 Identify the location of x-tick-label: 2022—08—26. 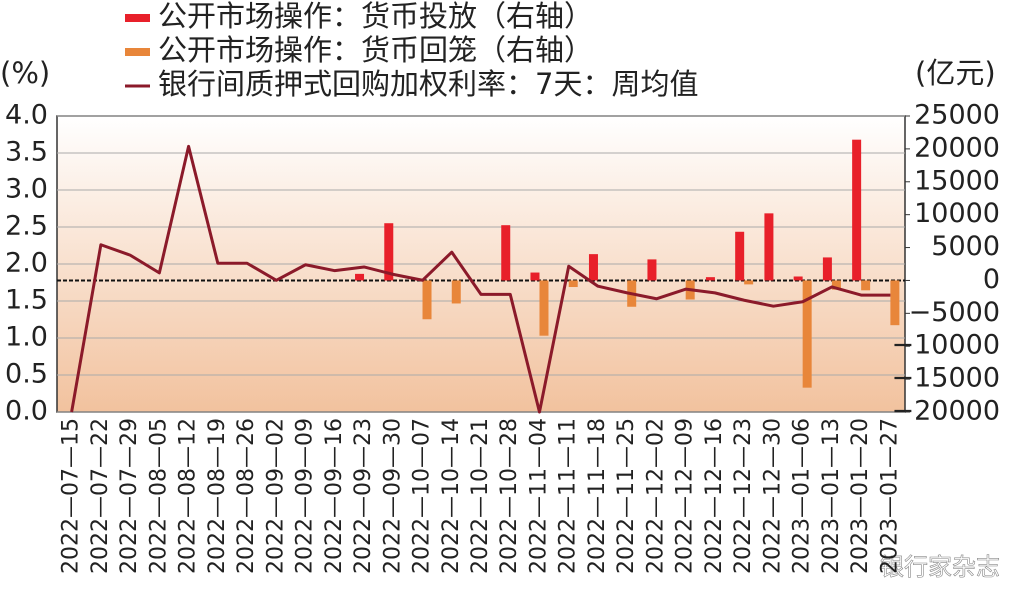
(246, 496).